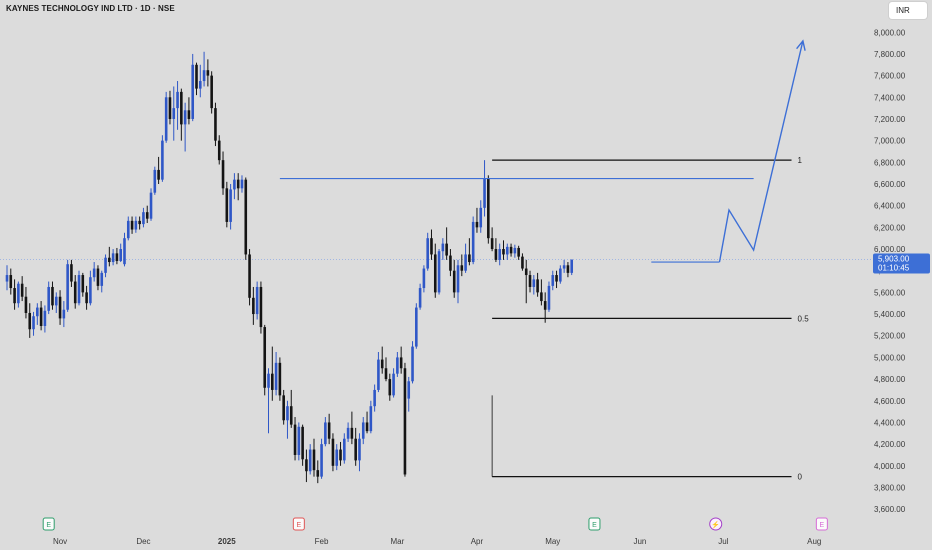 This screenshot has width=932, height=550. I want to click on y-tick-label: 6,400.00, so click(890, 206).